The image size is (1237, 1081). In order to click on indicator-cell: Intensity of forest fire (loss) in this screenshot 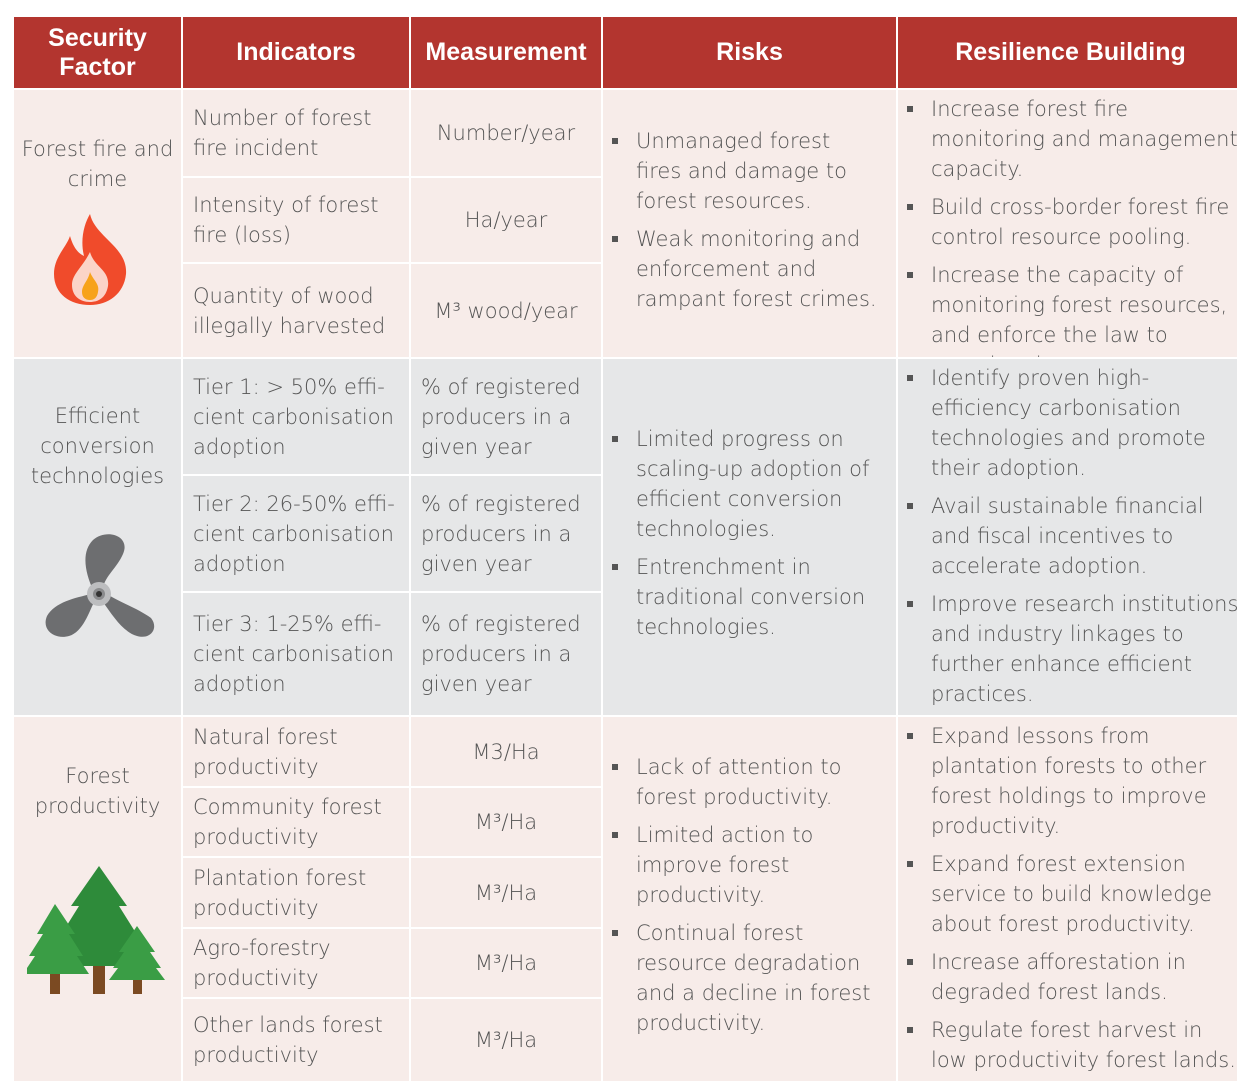, I will do `click(296, 220)`.